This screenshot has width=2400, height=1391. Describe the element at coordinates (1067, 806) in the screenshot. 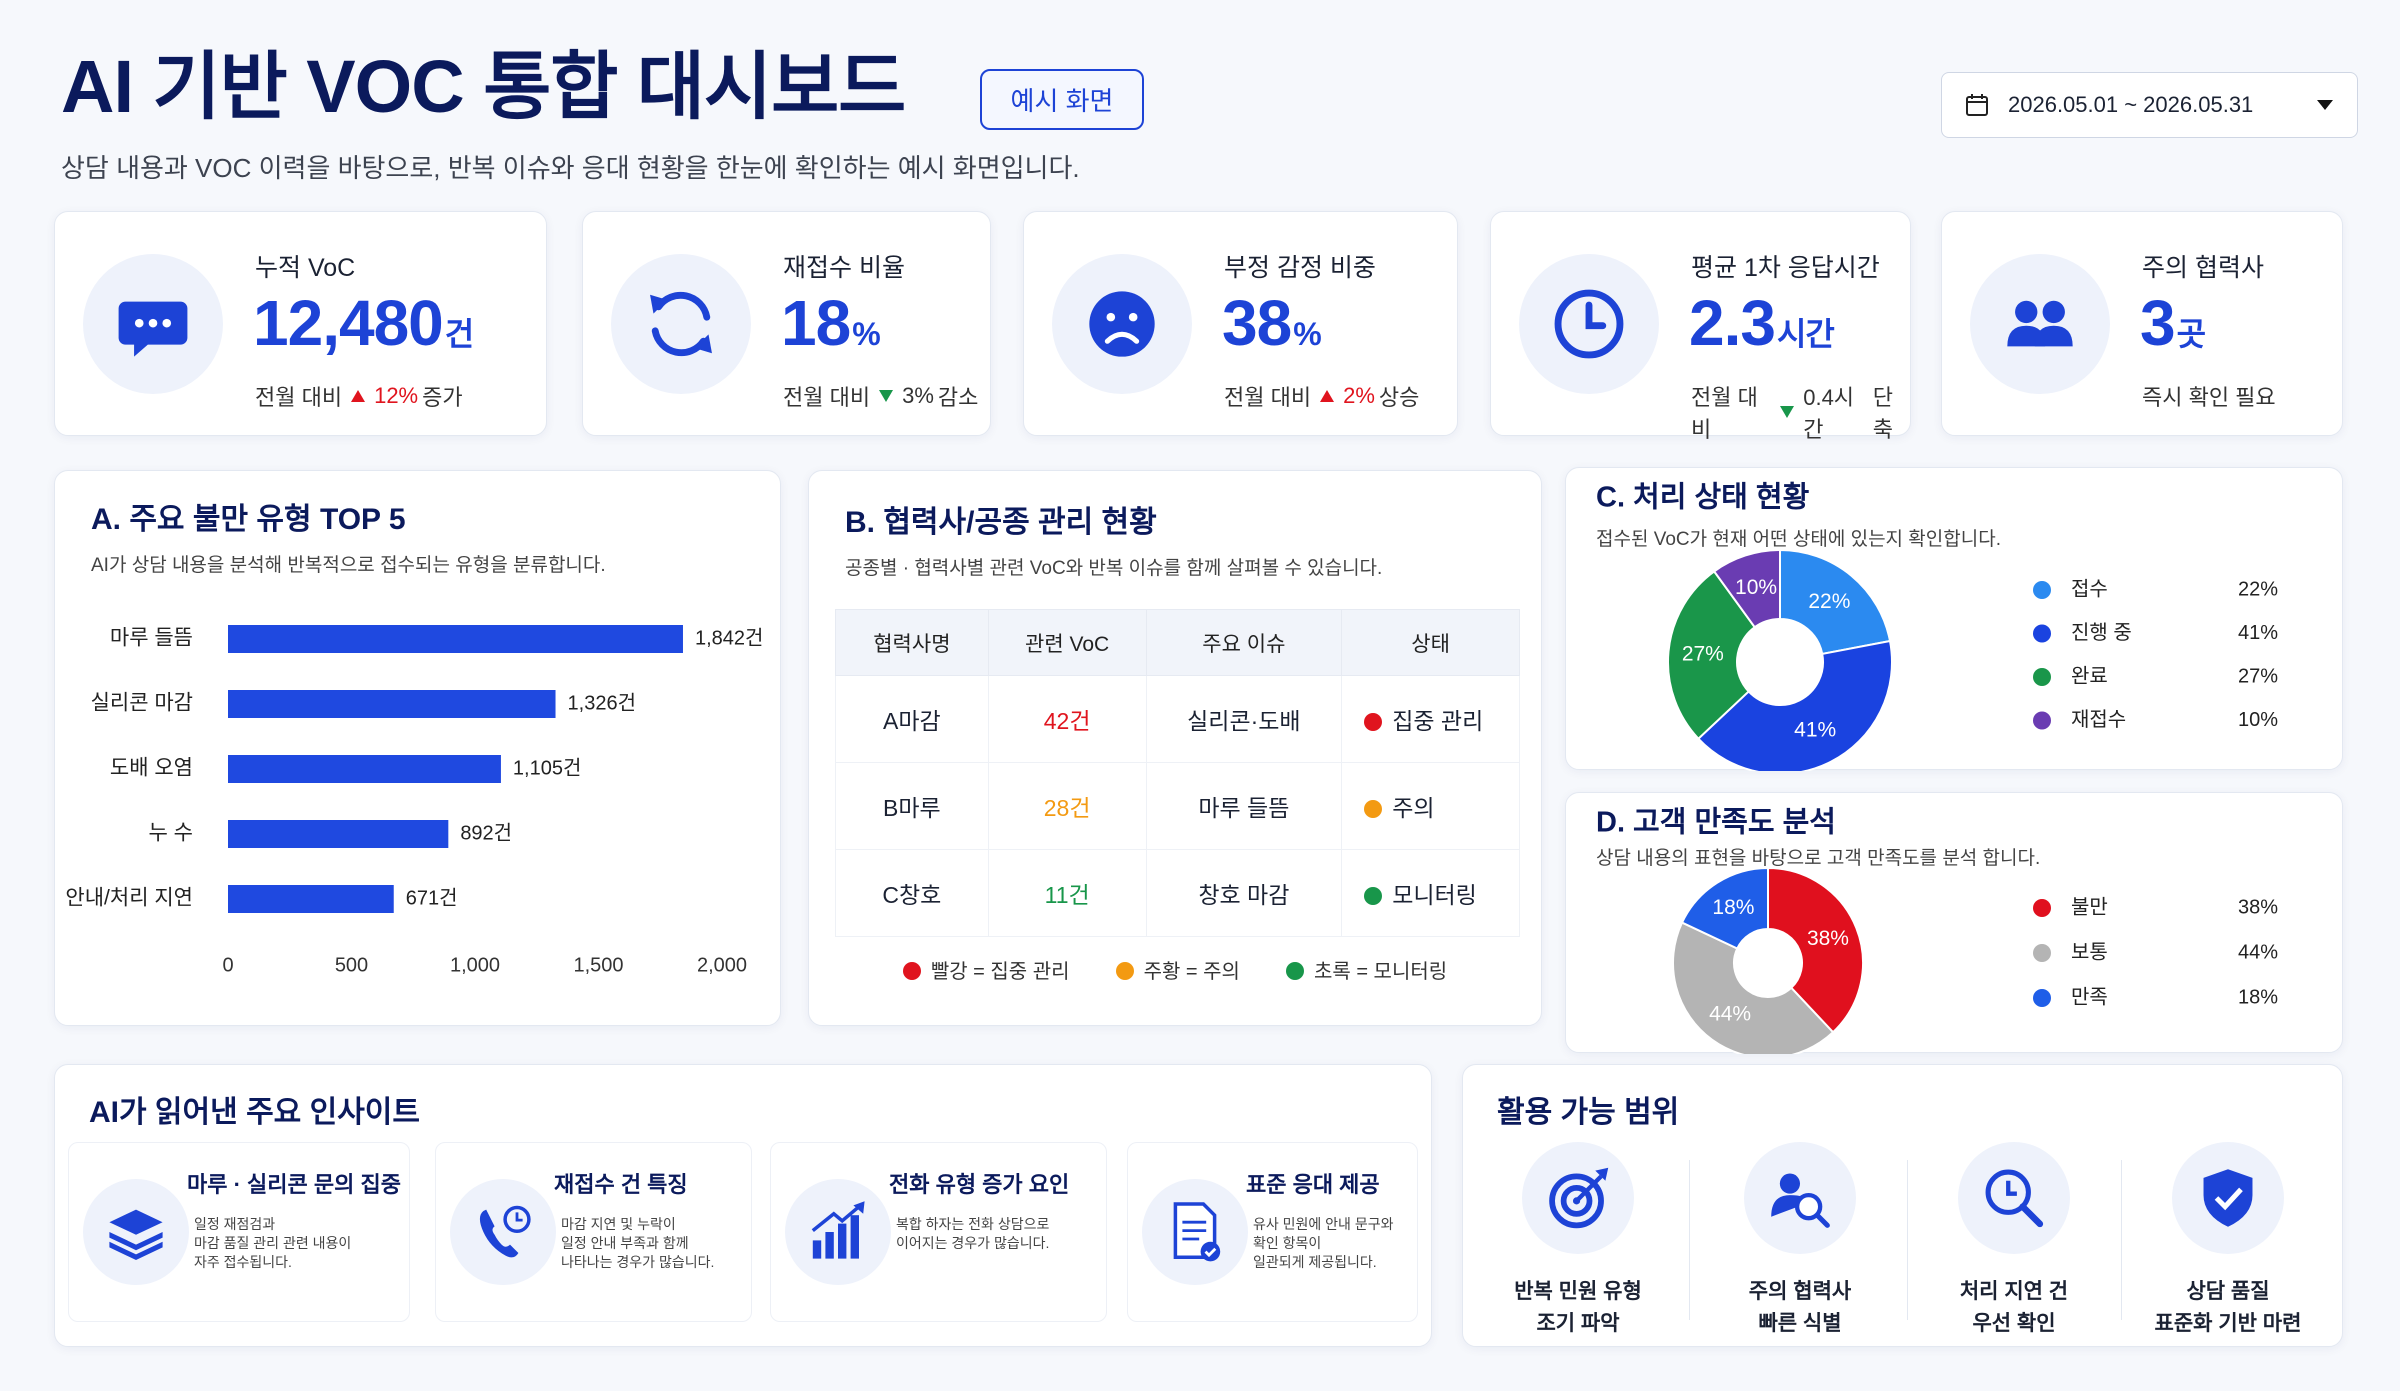

I see `voc-count: 28건` at that location.